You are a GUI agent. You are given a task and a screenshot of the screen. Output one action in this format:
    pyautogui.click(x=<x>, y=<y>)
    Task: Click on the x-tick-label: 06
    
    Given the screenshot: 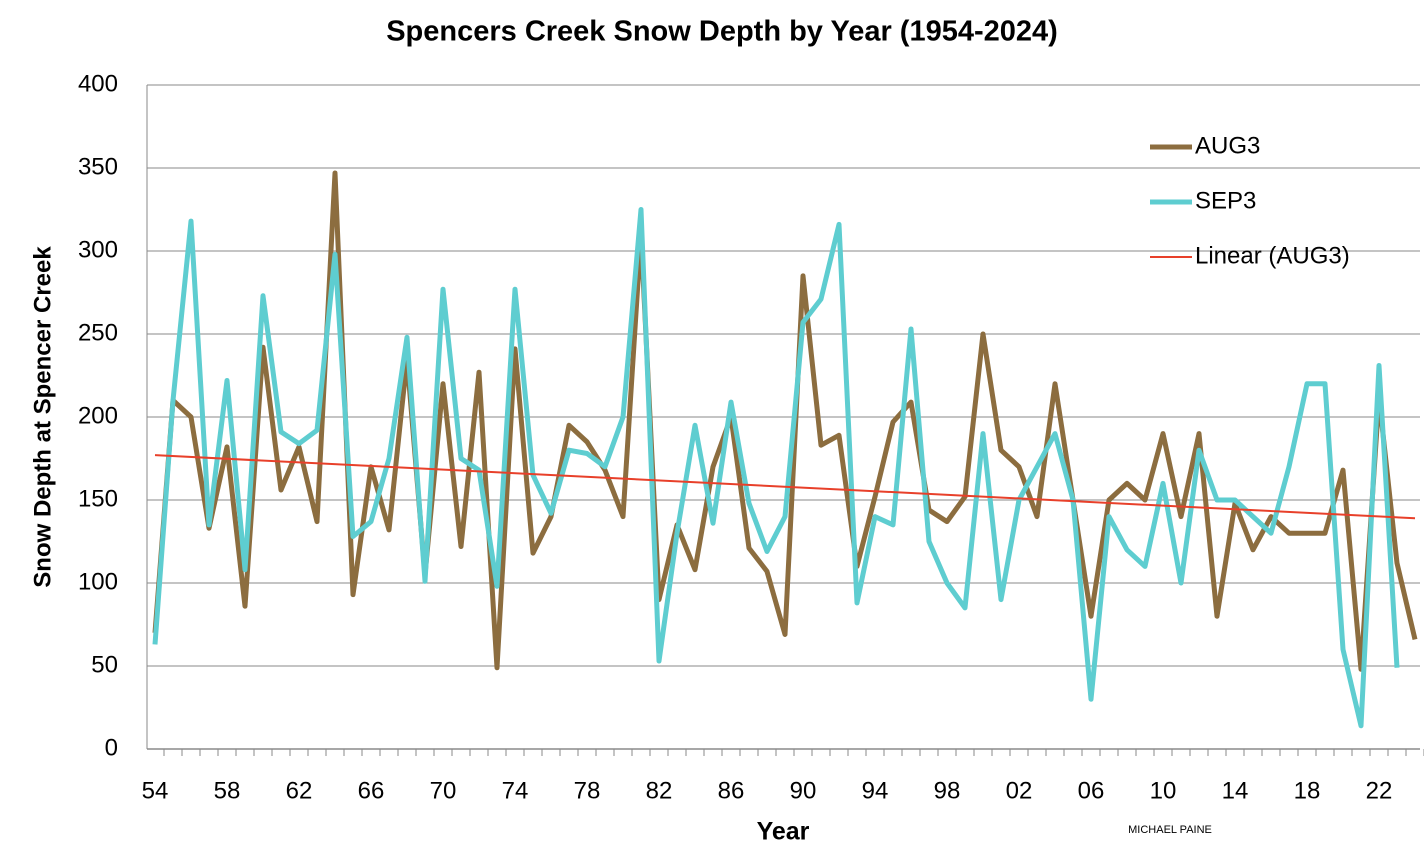 What is the action you would take?
    pyautogui.click(x=1091, y=790)
    